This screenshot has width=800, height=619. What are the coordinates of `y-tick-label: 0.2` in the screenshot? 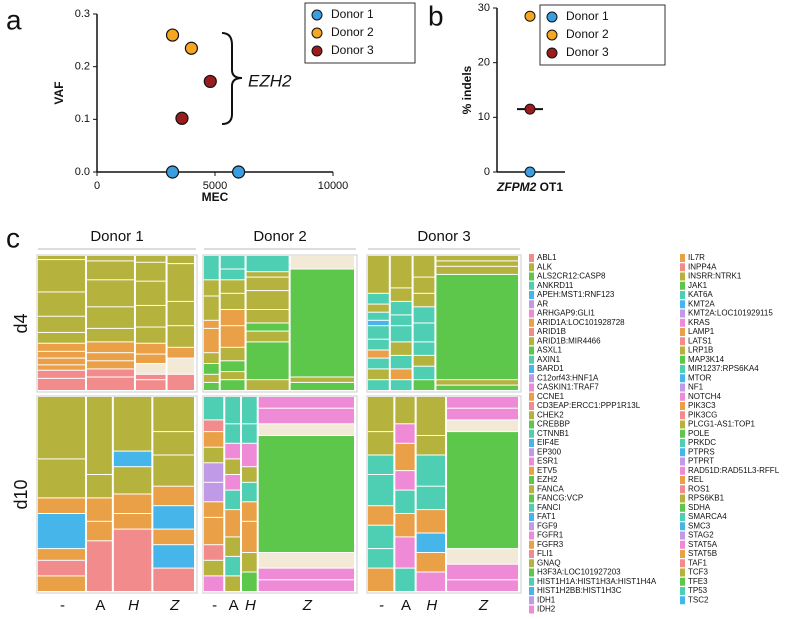 It's located at (82, 67).